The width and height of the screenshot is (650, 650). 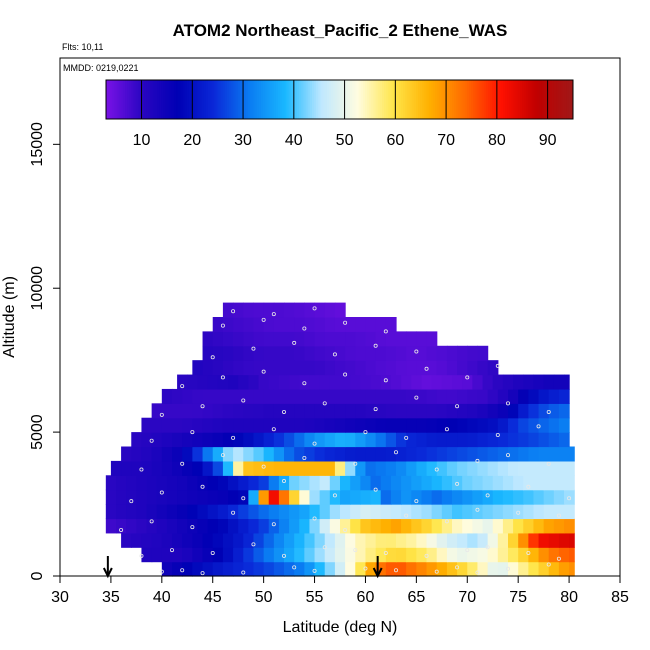 I want to click on chart-title: ATOM2 Northeast_Pacific_2 Ethene_WAS, so click(x=340, y=30).